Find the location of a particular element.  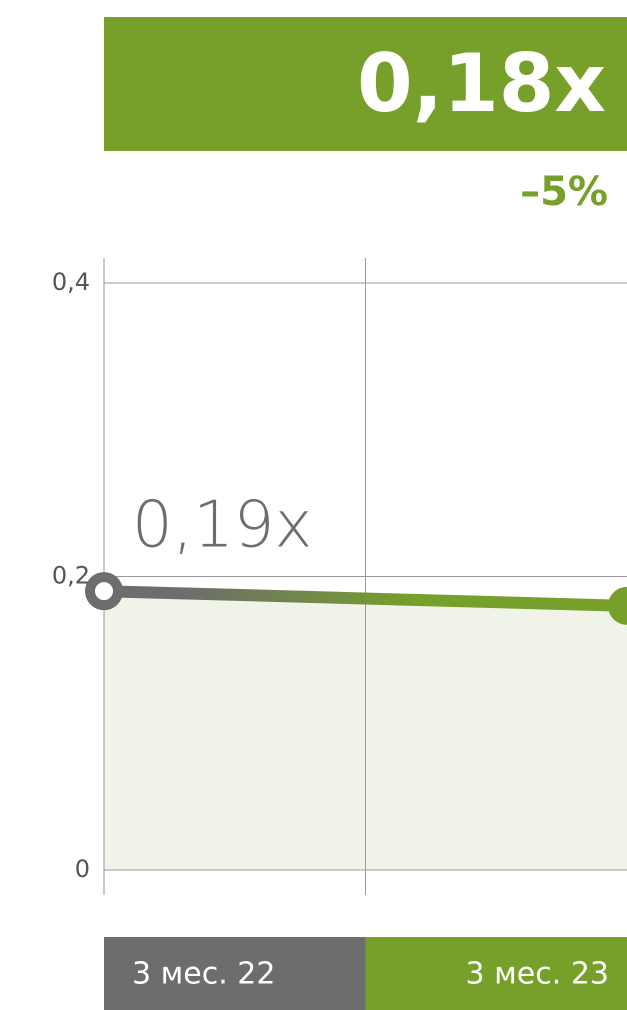

x-tick-label: 3 мес. 22 is located at coordinates (203, 974).